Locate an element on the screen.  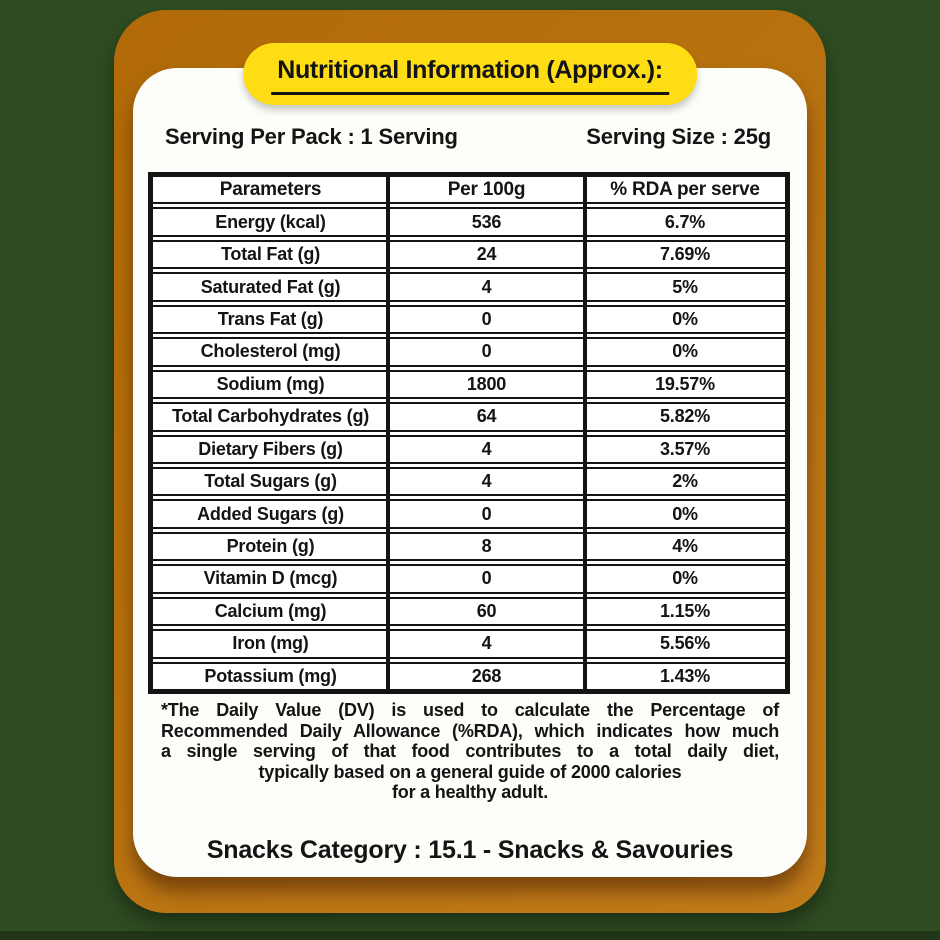
rda-per-serve-value: 7.69% is located at coordinates (685, 254).